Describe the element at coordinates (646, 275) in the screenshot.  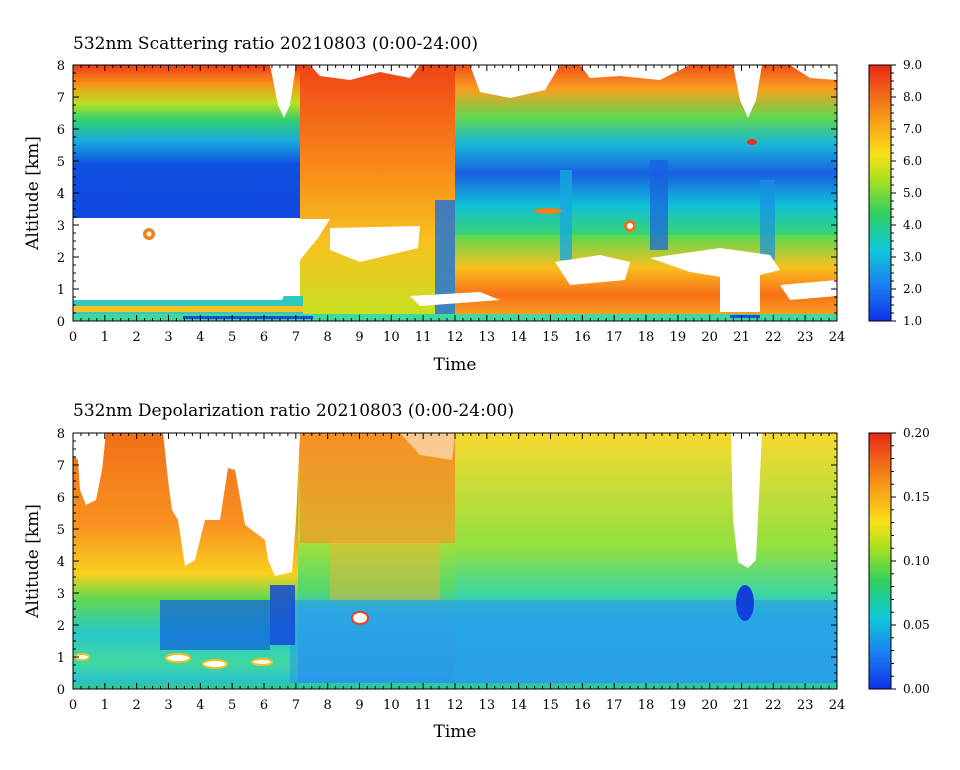
I see `boundary-layer-region` at that location.